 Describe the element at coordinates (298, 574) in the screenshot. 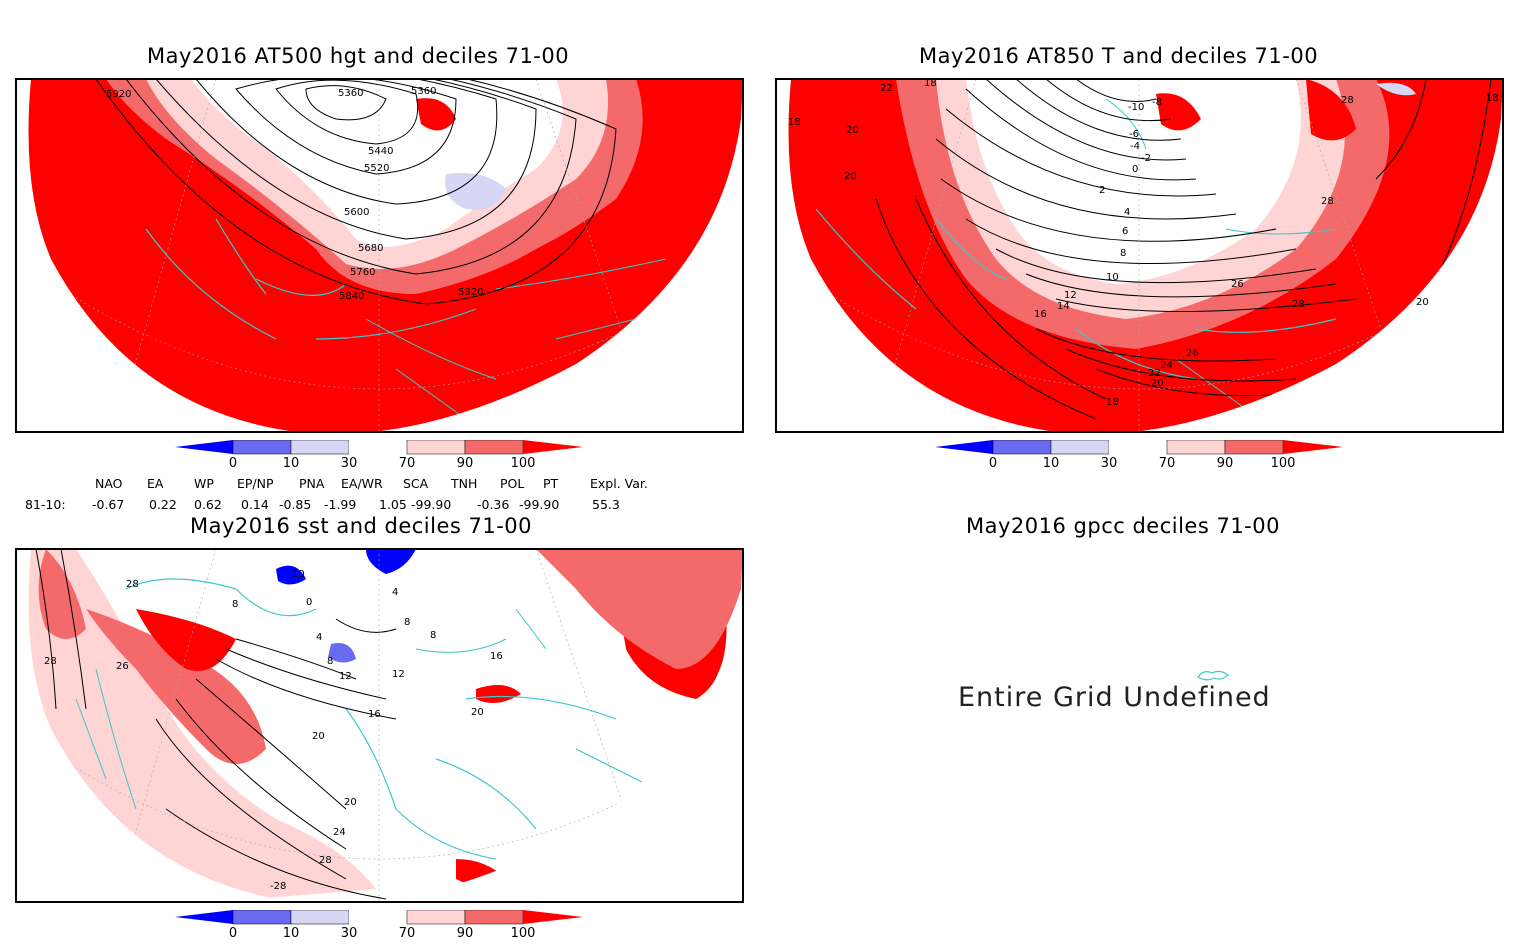

I see `contour-label: 10` at that location.